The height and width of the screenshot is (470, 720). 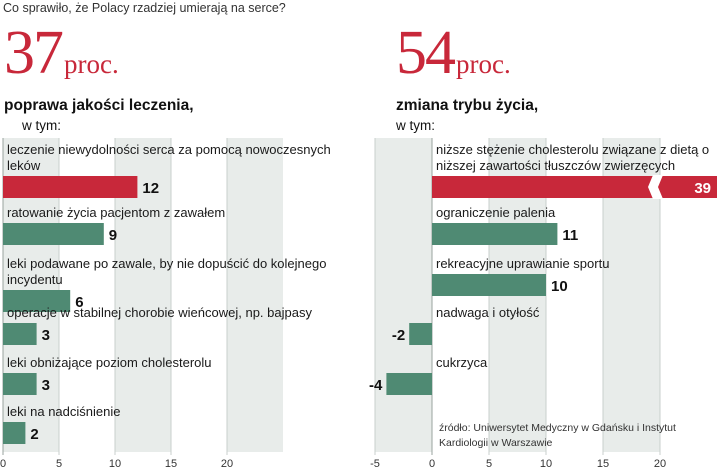 What do you see at coordinates (171, 464) in the screenshot?
I see `tick-label-0-3: 15` at bounding box center [171, 464].